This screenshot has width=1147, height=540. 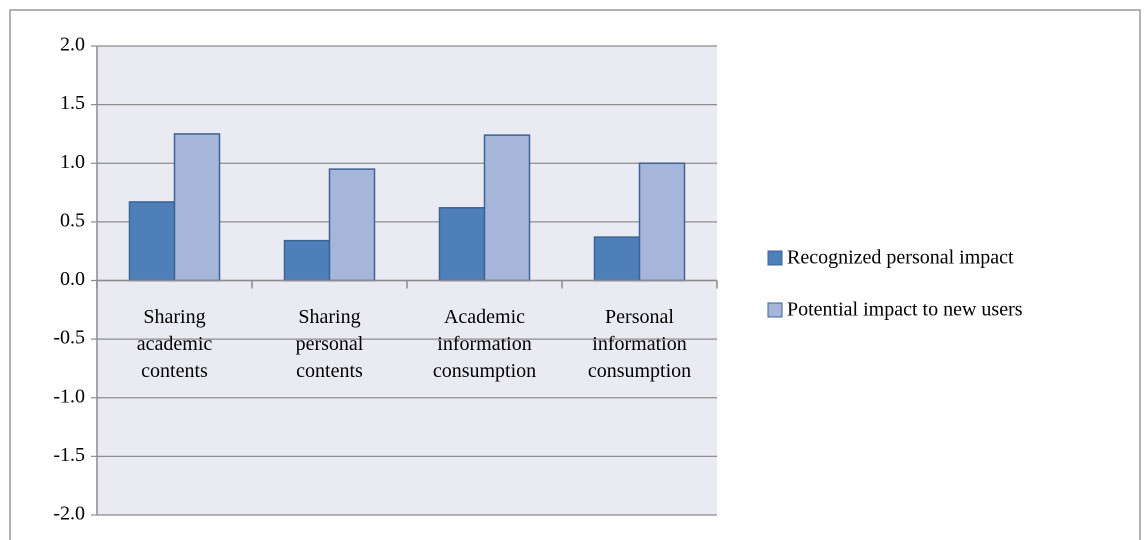 I want to click on y-tick-label: -1.5, so click(x=69, y=455).